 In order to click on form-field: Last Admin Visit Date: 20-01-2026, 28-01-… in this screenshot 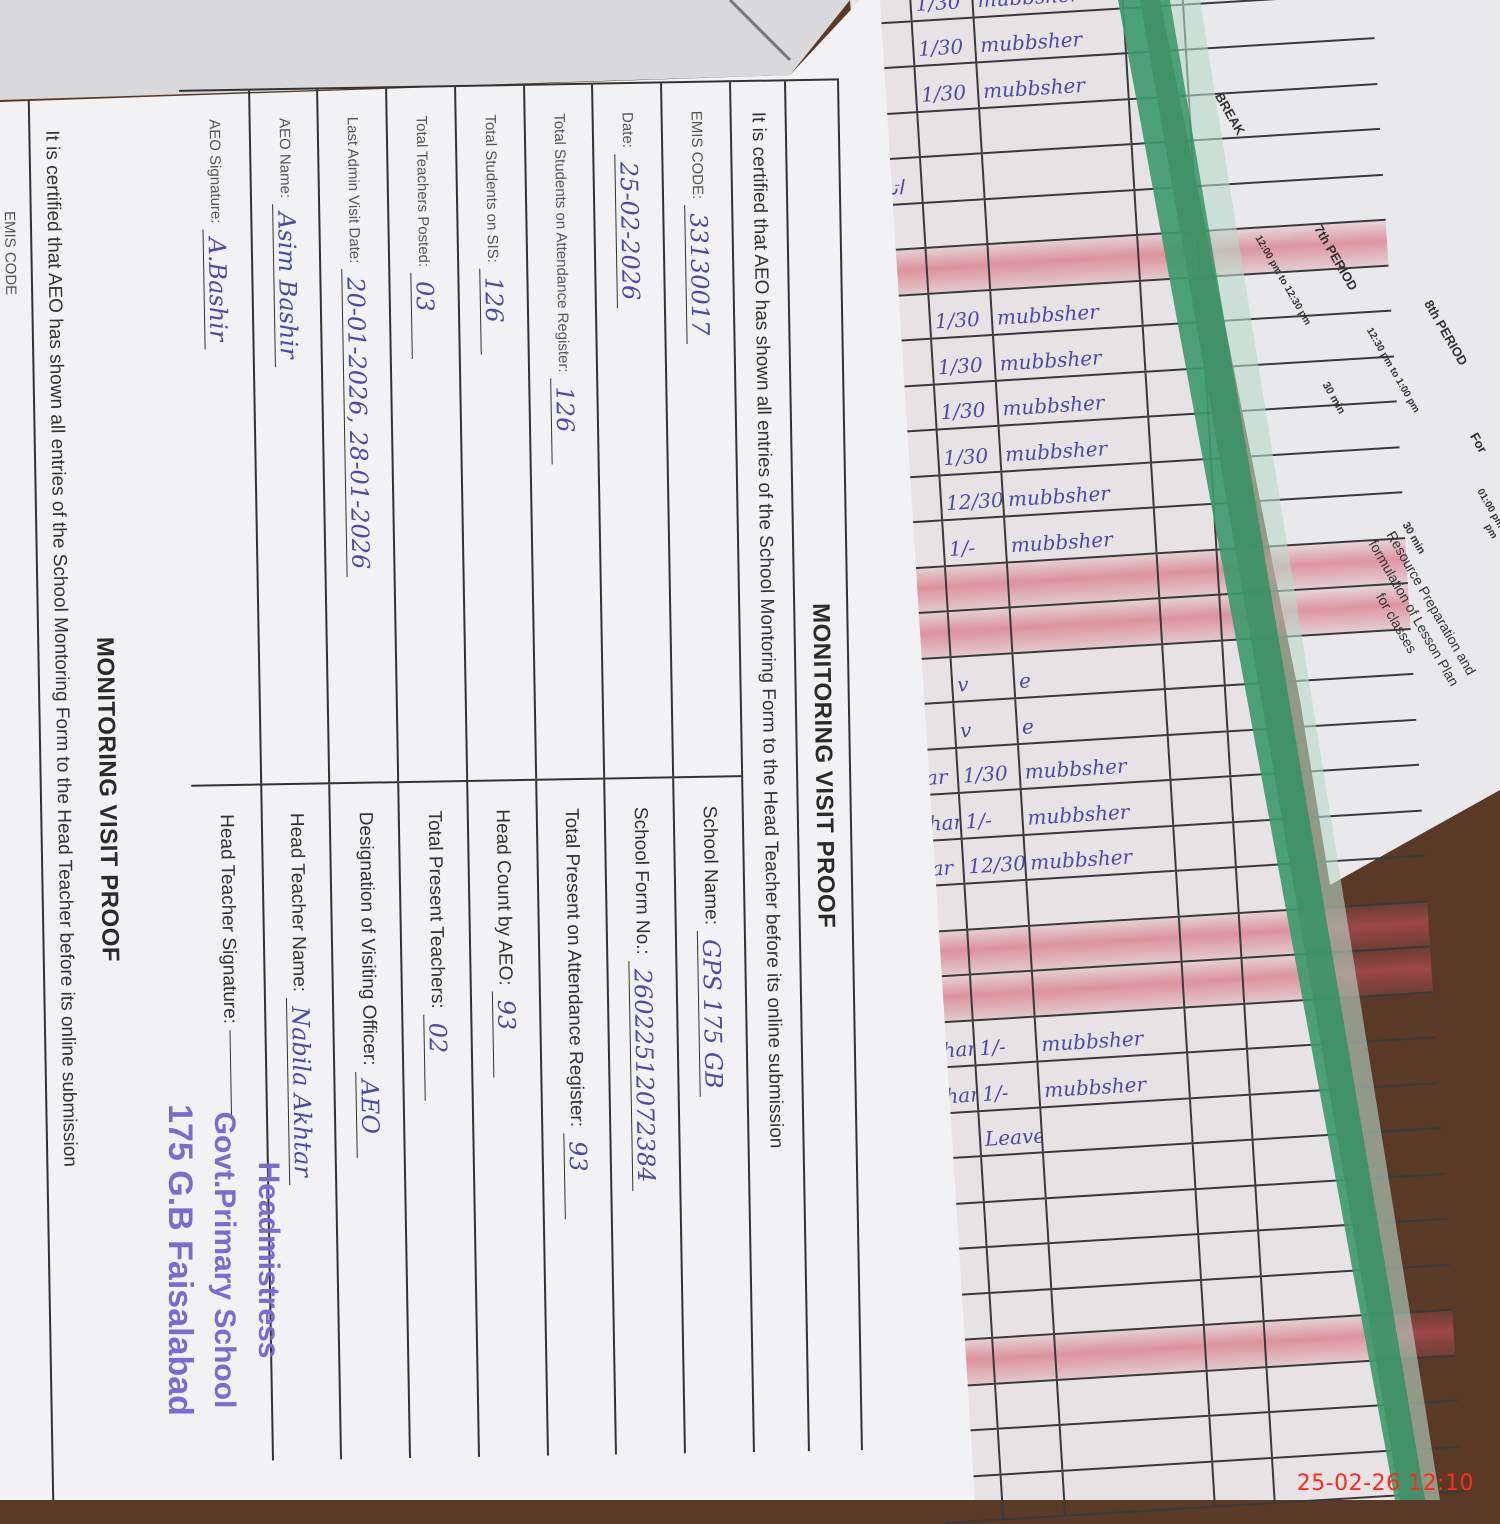, I will do `click(357, 435)`.